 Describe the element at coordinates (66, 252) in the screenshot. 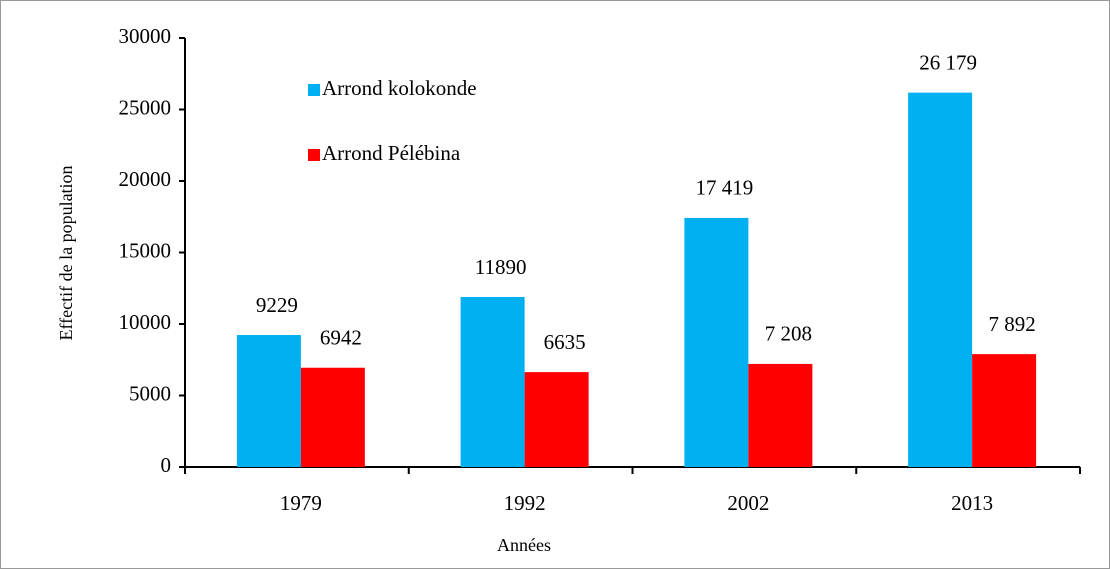

I see `y-axis-label: Effectif de la population` at that location.